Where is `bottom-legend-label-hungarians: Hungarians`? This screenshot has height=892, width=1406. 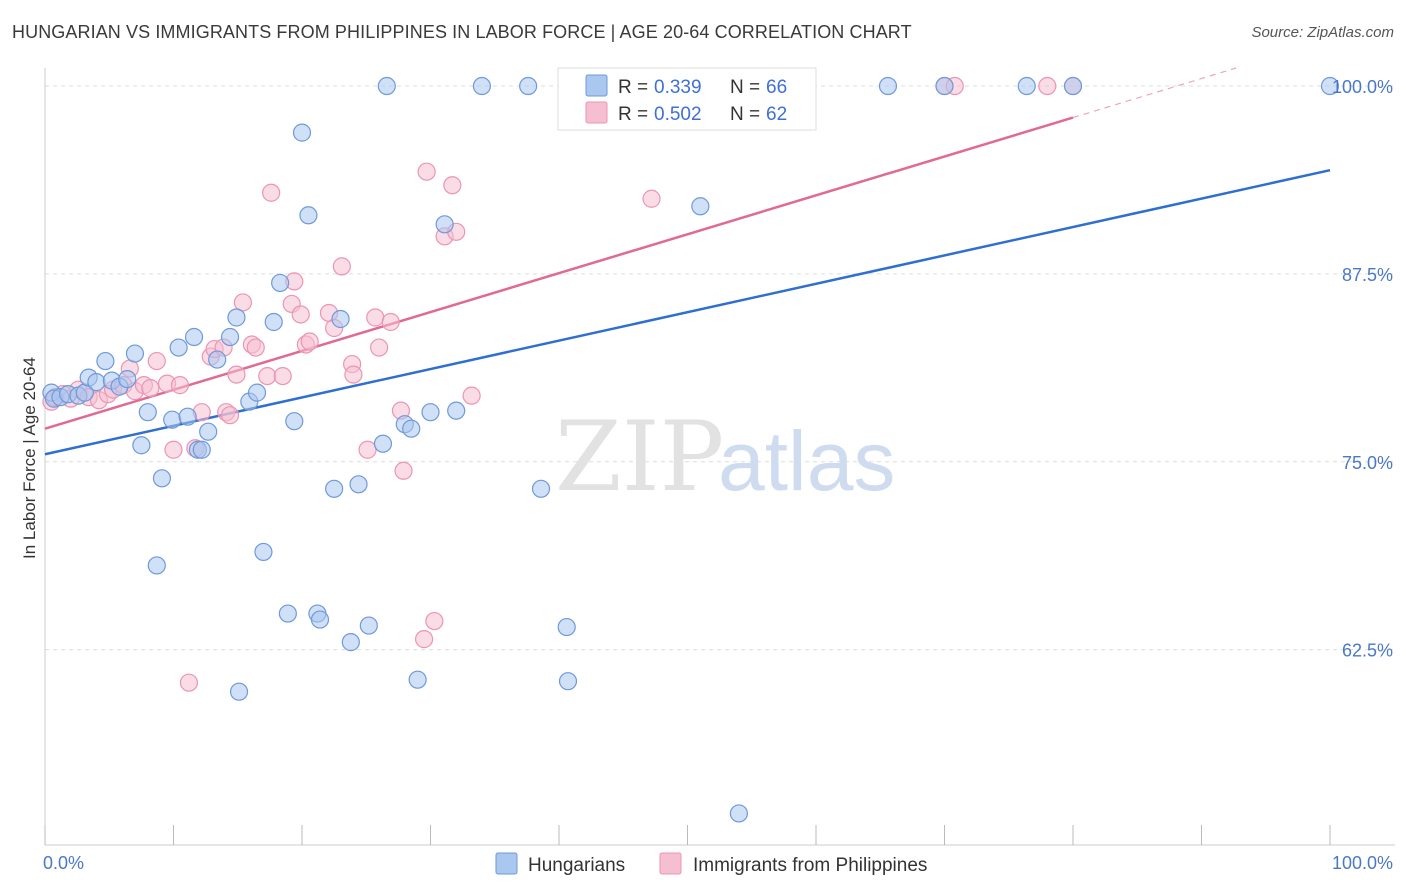 bottom-legend-label-hungarians: Hungarians is located at coordinates (576, 865).